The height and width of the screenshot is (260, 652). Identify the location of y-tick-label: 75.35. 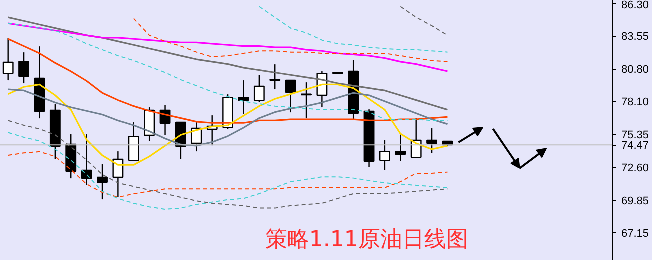
(636, 136).